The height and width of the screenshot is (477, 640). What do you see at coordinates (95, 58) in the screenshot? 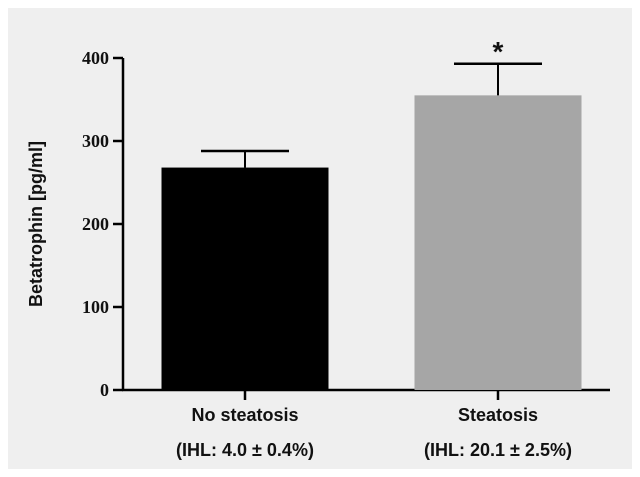
I see `y-tick-label: 400` at bounding box center [95, 58].